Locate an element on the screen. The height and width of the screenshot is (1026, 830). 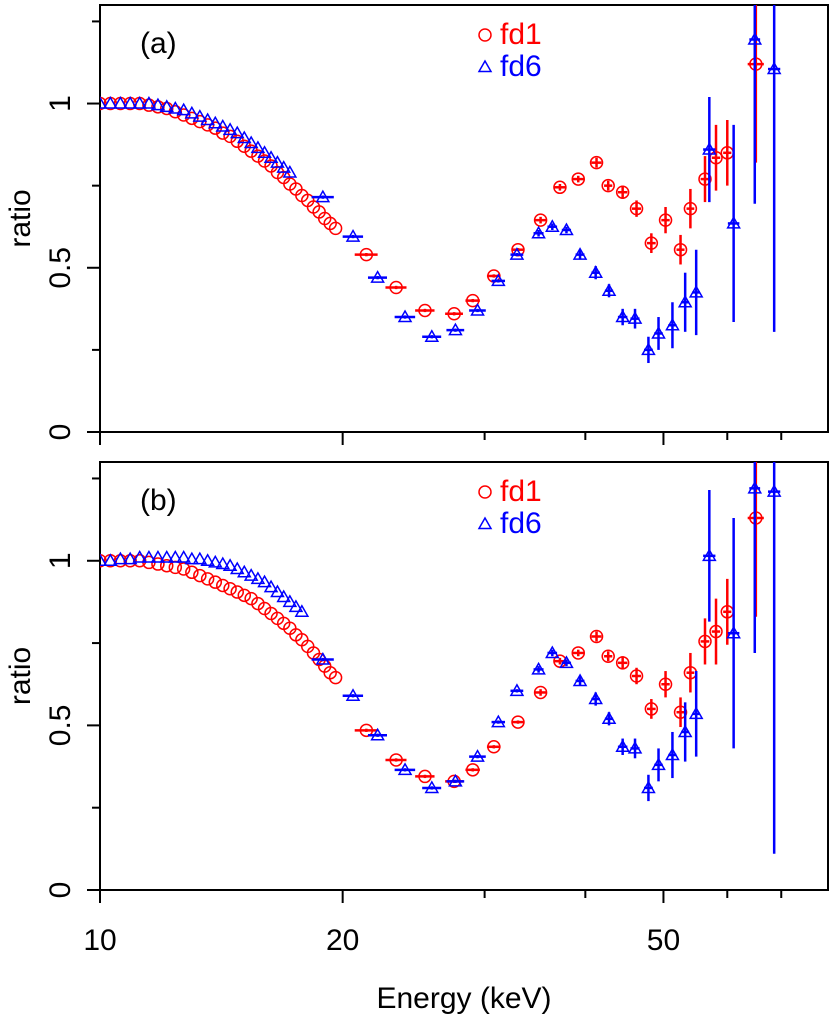
x-axis-label: Energy (keV) is located at coordinates (463, 998).